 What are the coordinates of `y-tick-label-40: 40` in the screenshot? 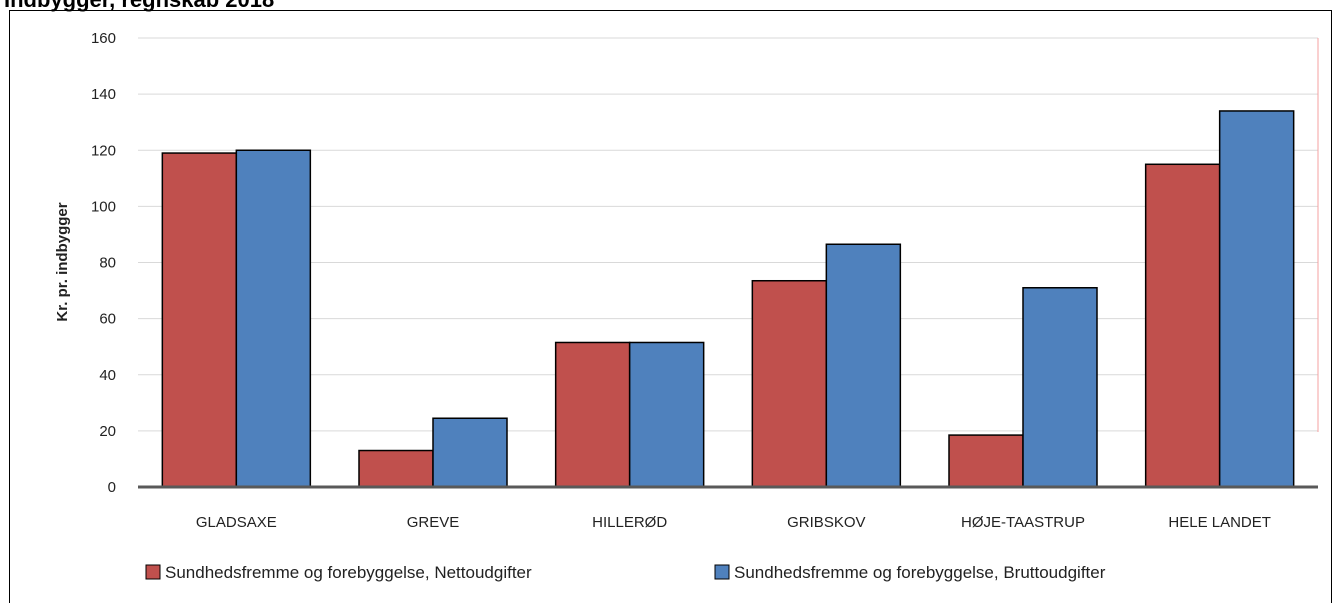 It's located at (107, 375).